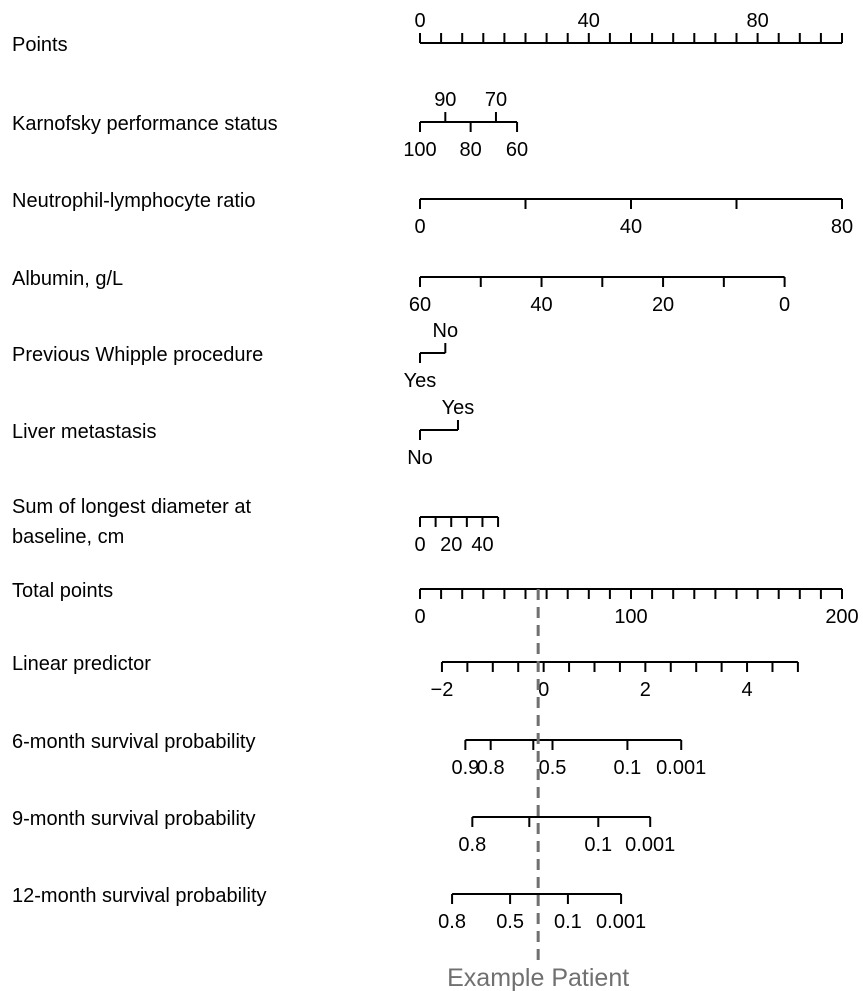  What do you see at coordinates (543, 690) in the screenshot?
I see `tick-label-linear_predictor-4: 0` at bounding box center [543, 690].